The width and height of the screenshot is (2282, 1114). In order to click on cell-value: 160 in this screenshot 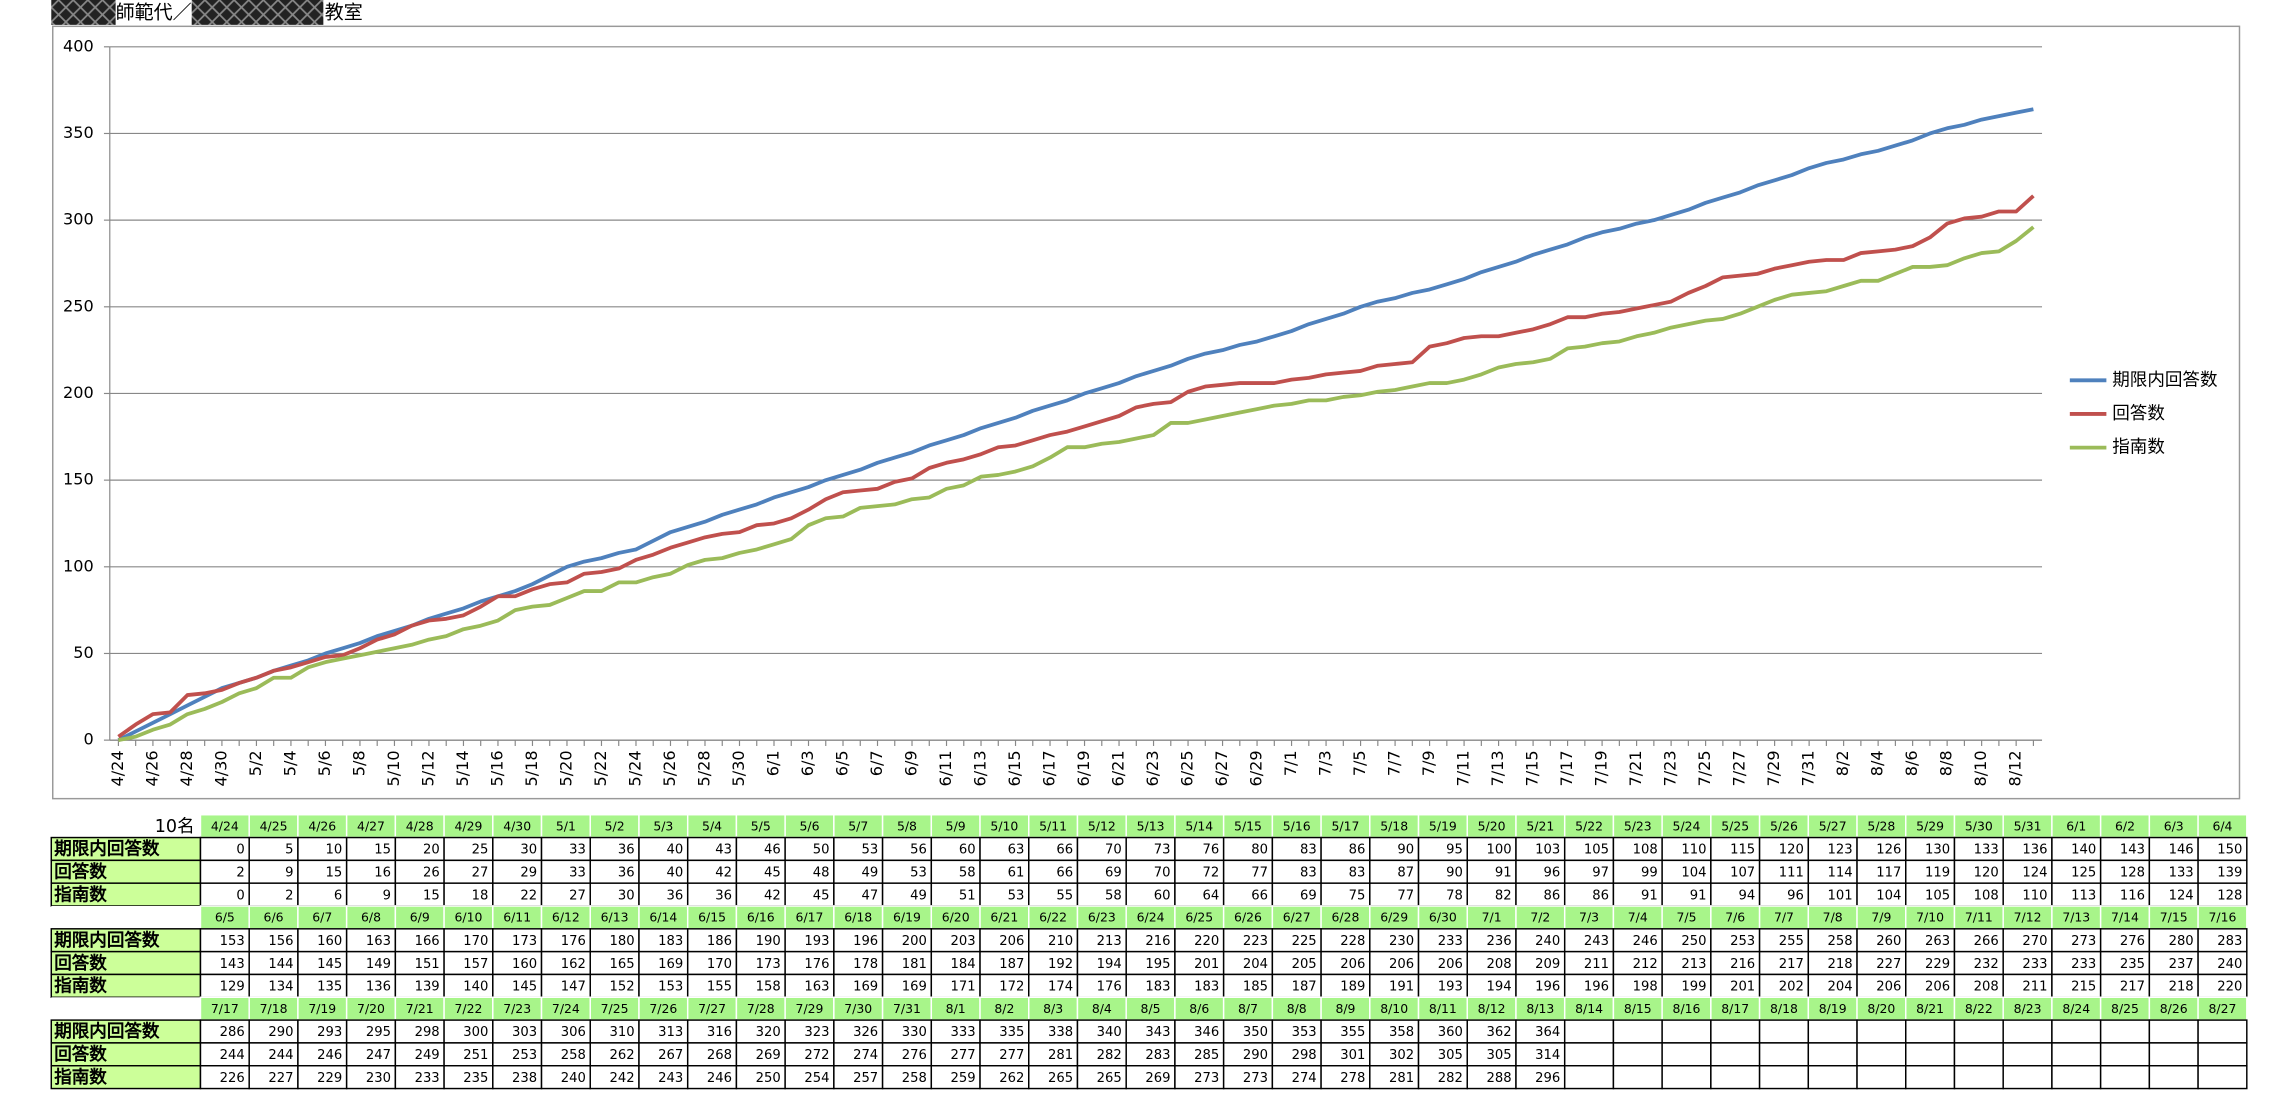, I will do `click(329, 941)`.